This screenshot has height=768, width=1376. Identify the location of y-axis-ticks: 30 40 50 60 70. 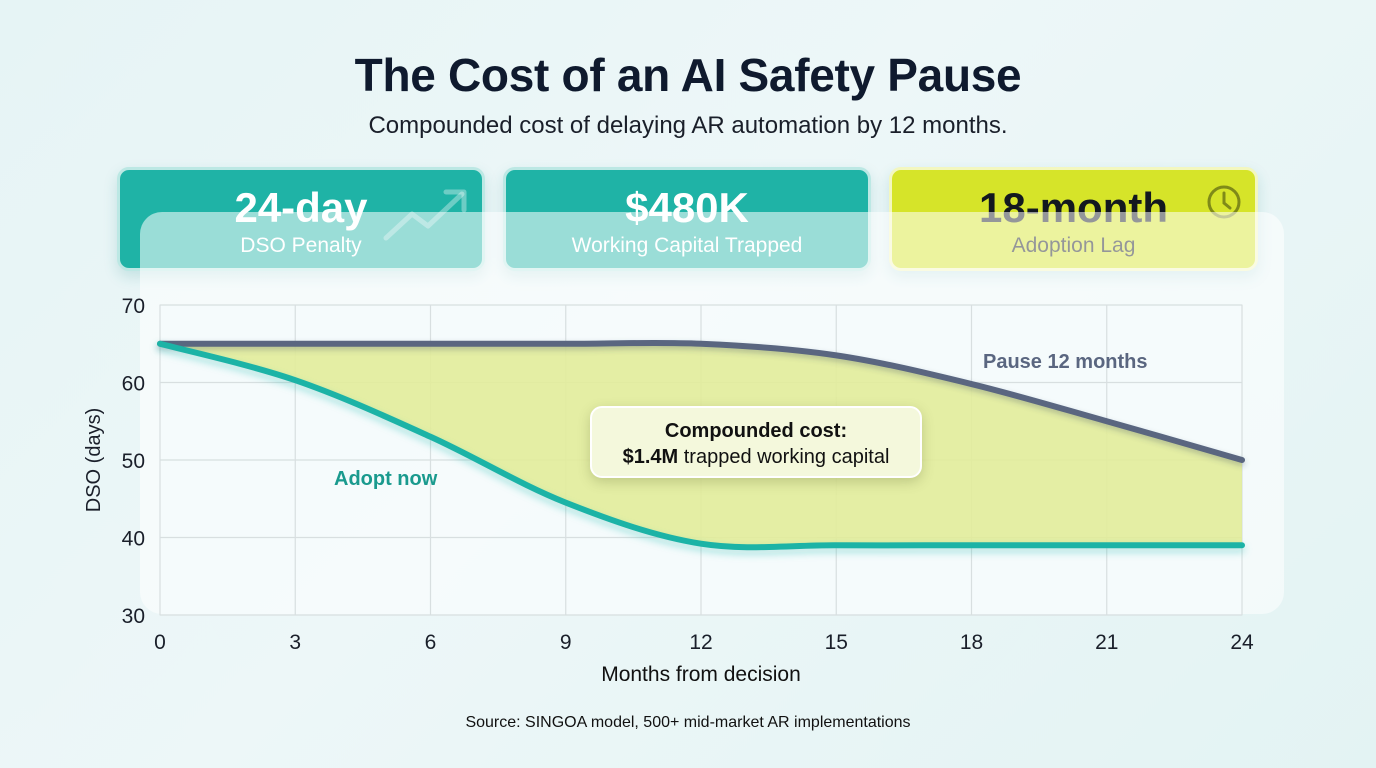
(133, 461).